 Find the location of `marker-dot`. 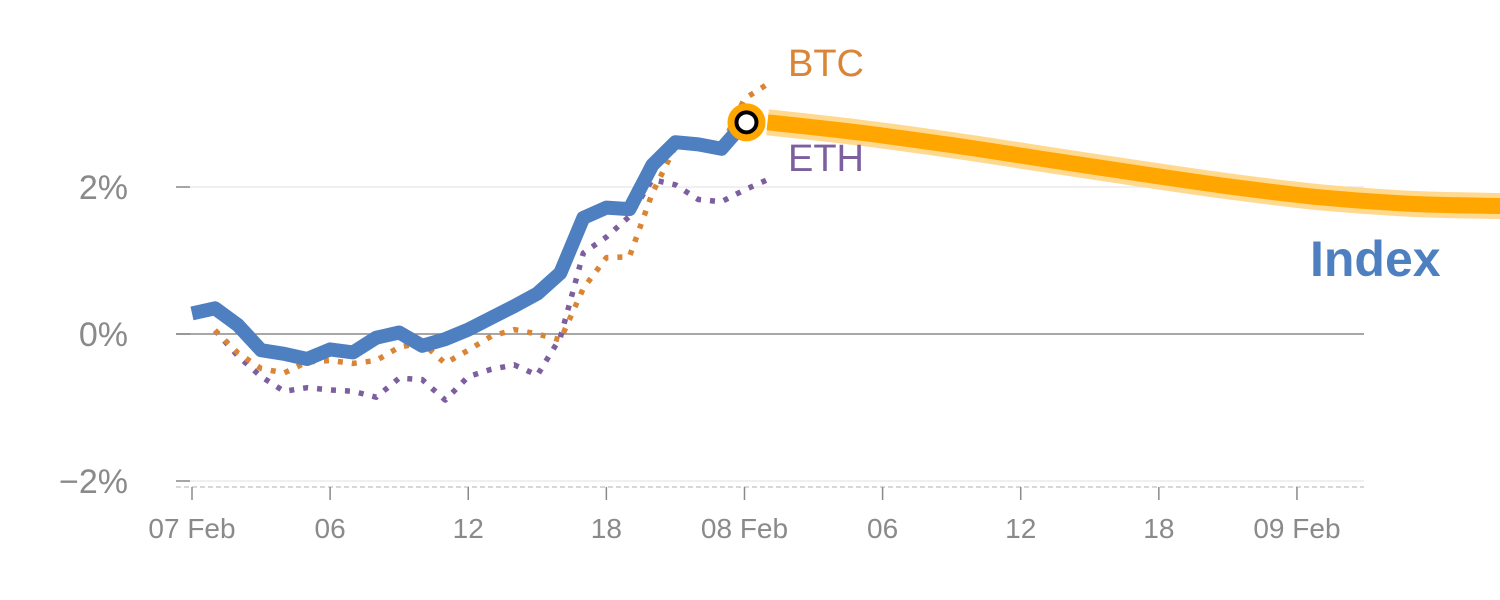

marker-dot is located at coordinates (746, 122).